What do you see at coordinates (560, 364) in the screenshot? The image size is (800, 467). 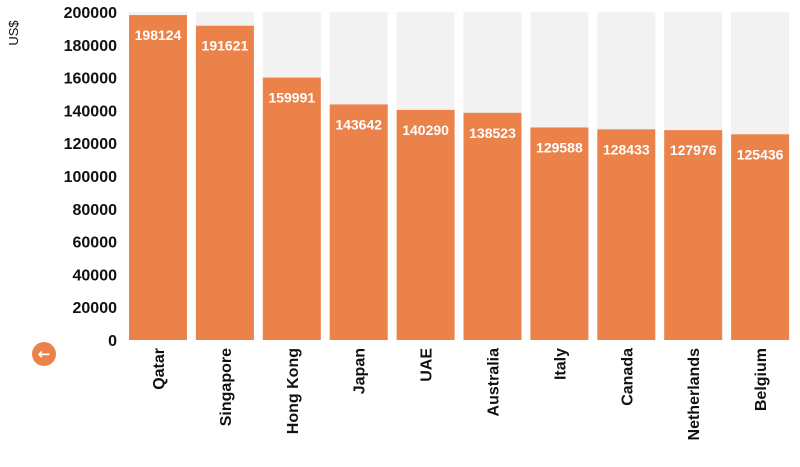 I see `x-tick-label: Italy` at bounding box center [560, 364].